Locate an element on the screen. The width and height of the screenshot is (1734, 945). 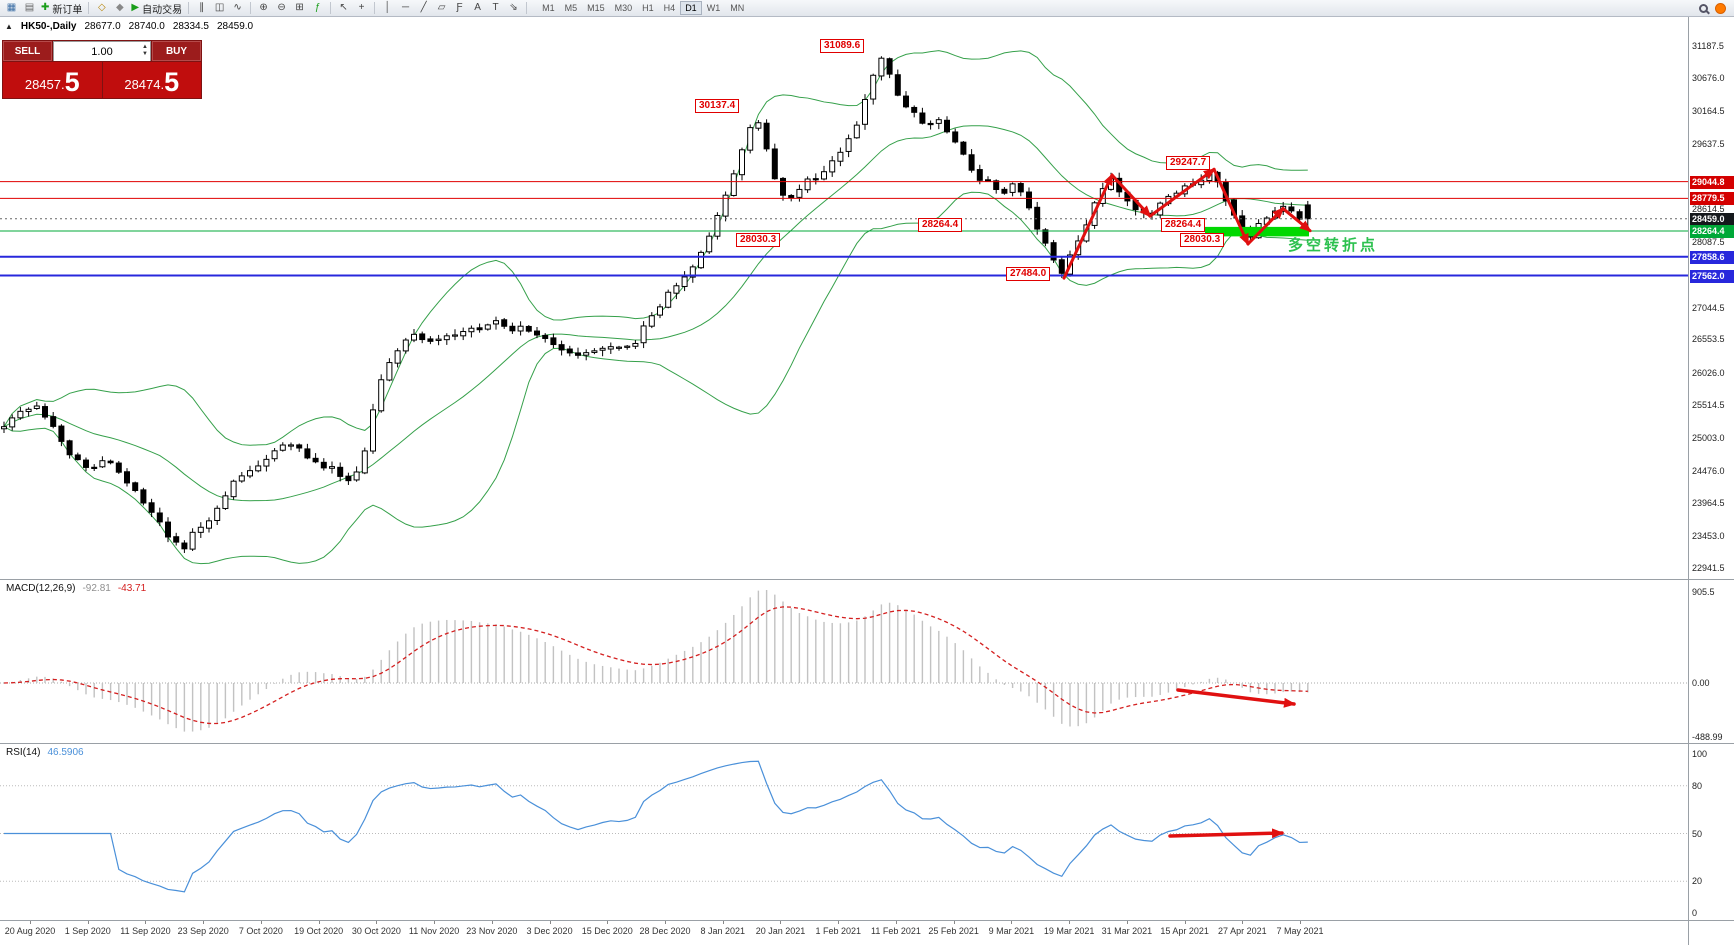
new-order-button: ✚ 新订单 is located at coordinates (61, 8).